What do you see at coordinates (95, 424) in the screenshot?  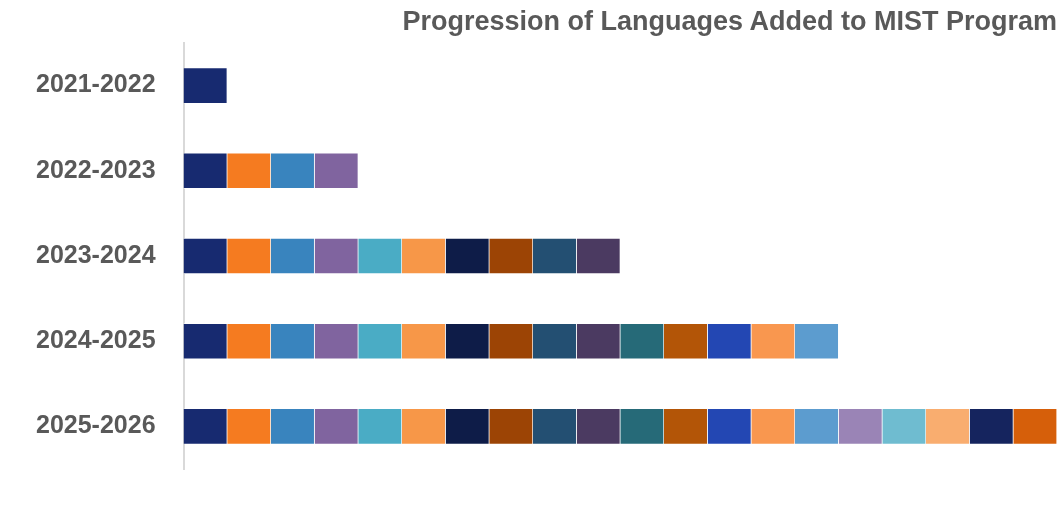 I see `y-tick-label: 2025-2026` at bounding box center [95, 424].